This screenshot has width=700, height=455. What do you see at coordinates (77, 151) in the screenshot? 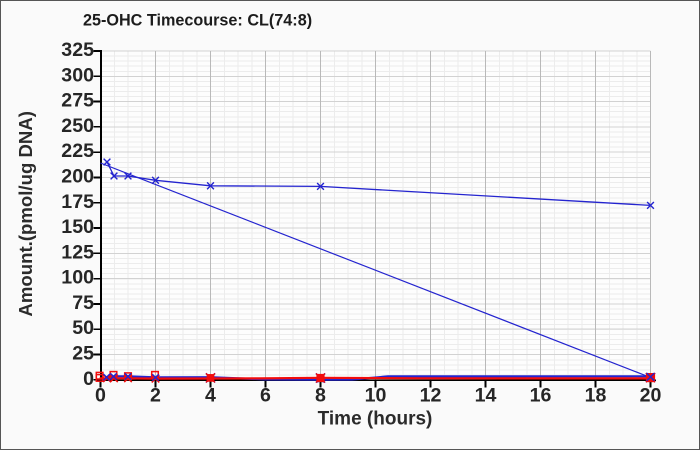
I see `svg-text: 225` at bounding box center [77, 151].